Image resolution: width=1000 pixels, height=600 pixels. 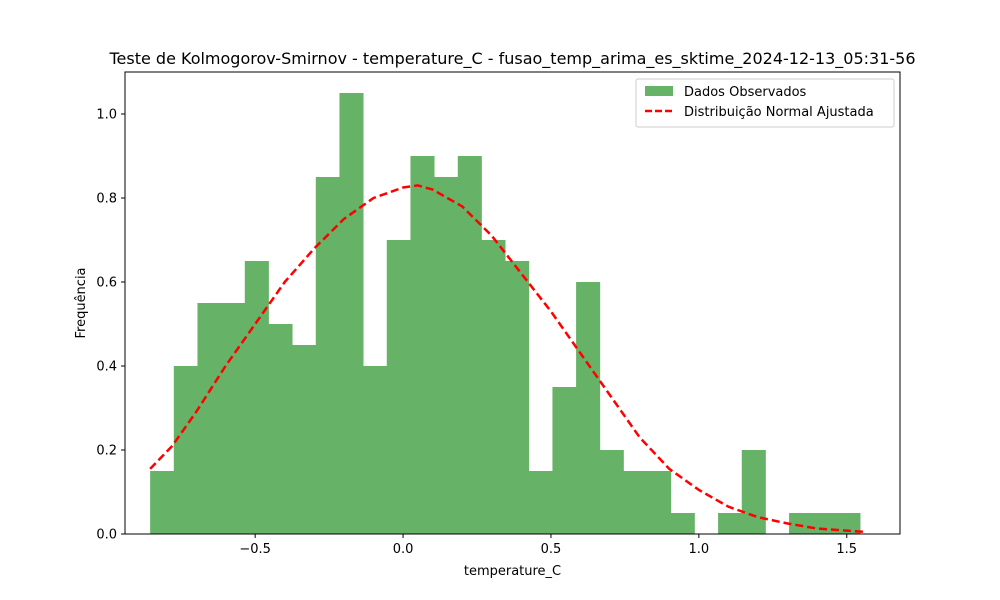 I want to click on y-tick-label: 0.4, so click(x=106, y=367).